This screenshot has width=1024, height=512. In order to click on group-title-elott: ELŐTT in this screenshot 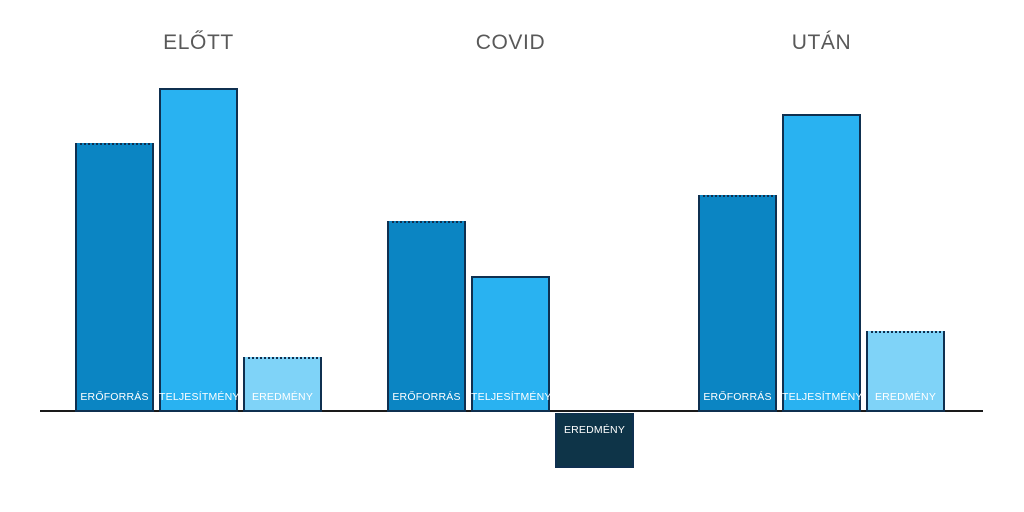, I will do `click(198, 42)`.